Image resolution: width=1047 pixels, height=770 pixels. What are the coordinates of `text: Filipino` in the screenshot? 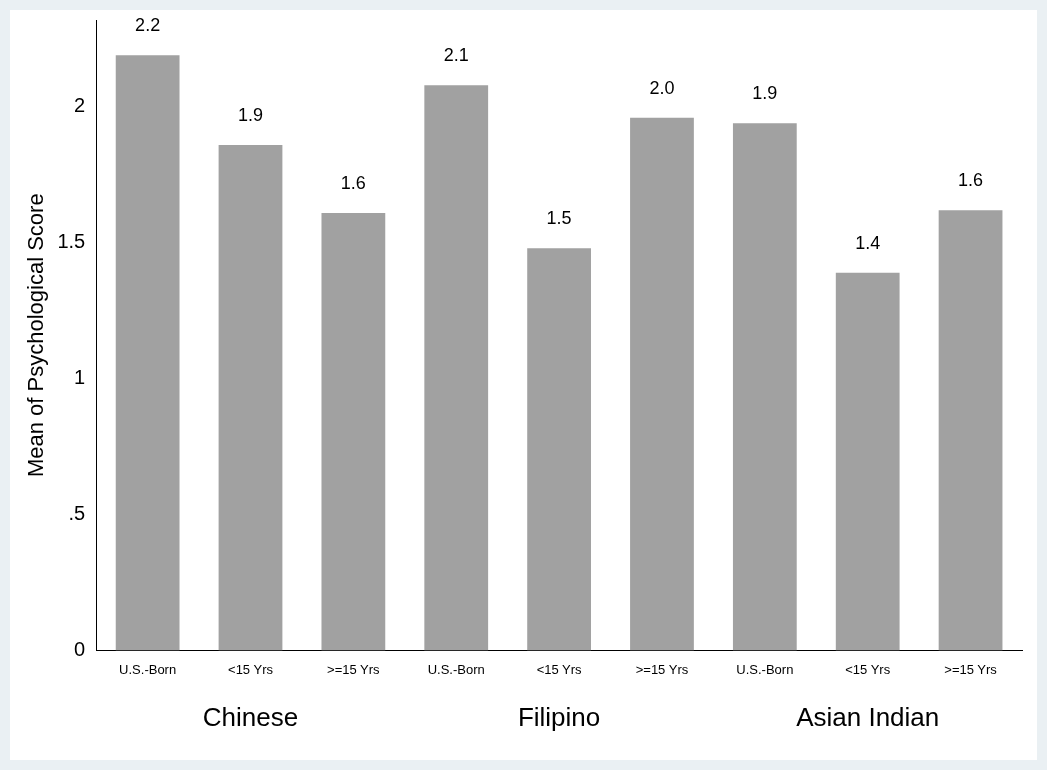 It's located at (559, 716).